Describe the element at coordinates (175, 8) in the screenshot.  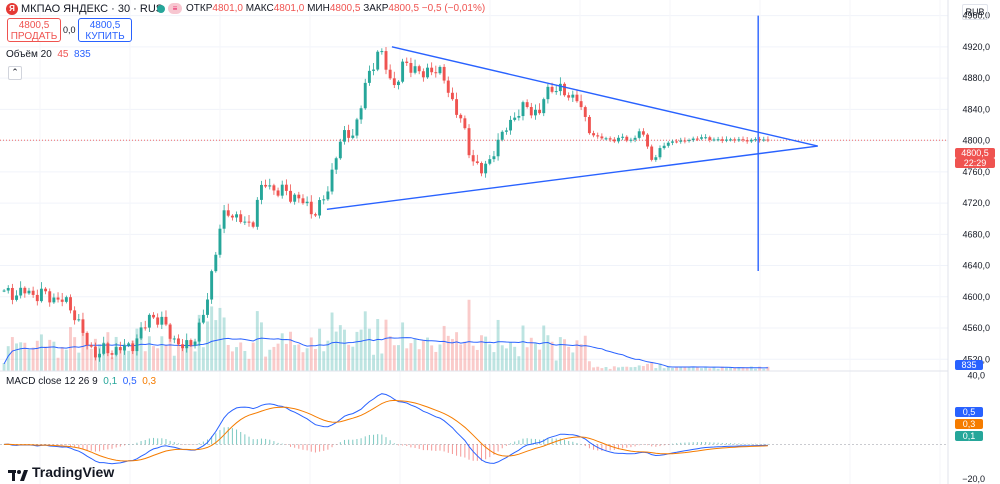
I see `flag-icon: ≡` at that location.